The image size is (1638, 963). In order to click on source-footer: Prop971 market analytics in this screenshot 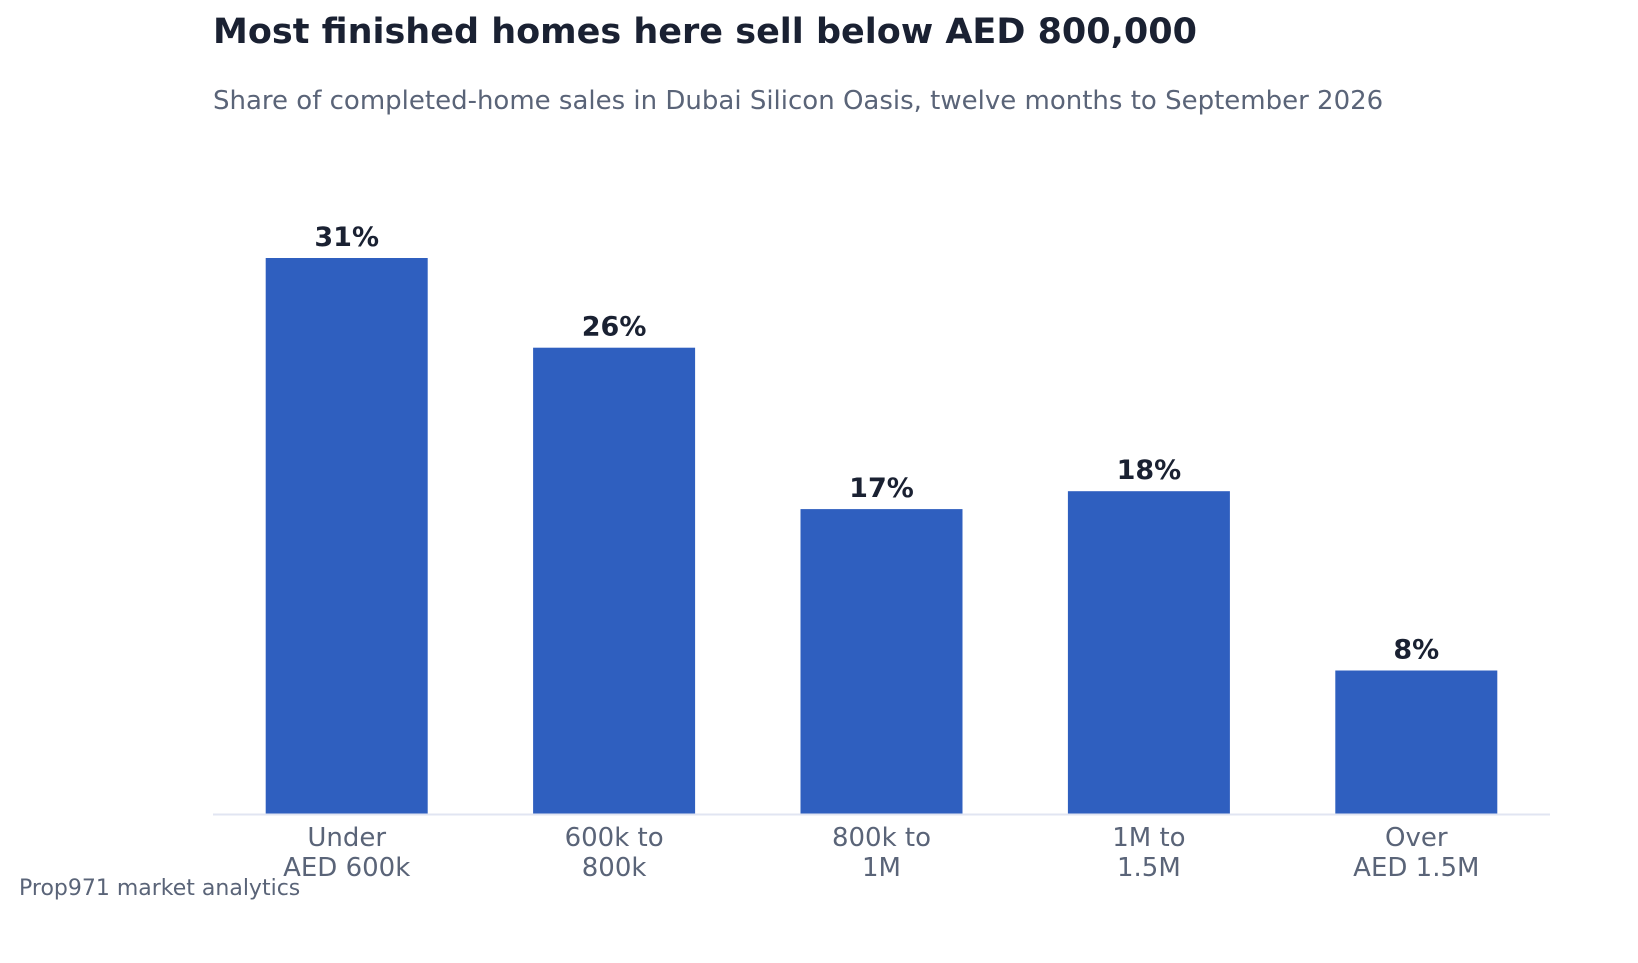, I will do `click(160, 888)`.